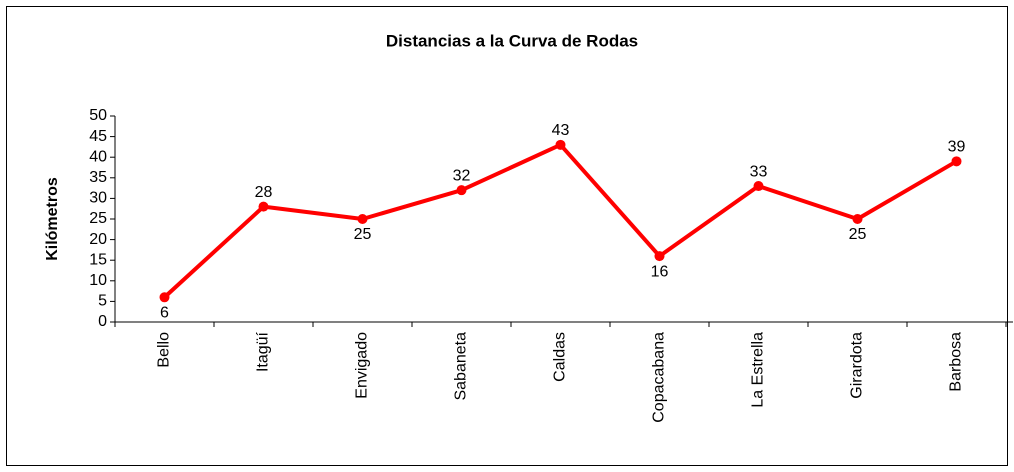 Image resolution: width=1014 pixels, height=472 pixels. I want to click on y-tick-label: 50, so click(98, 115).